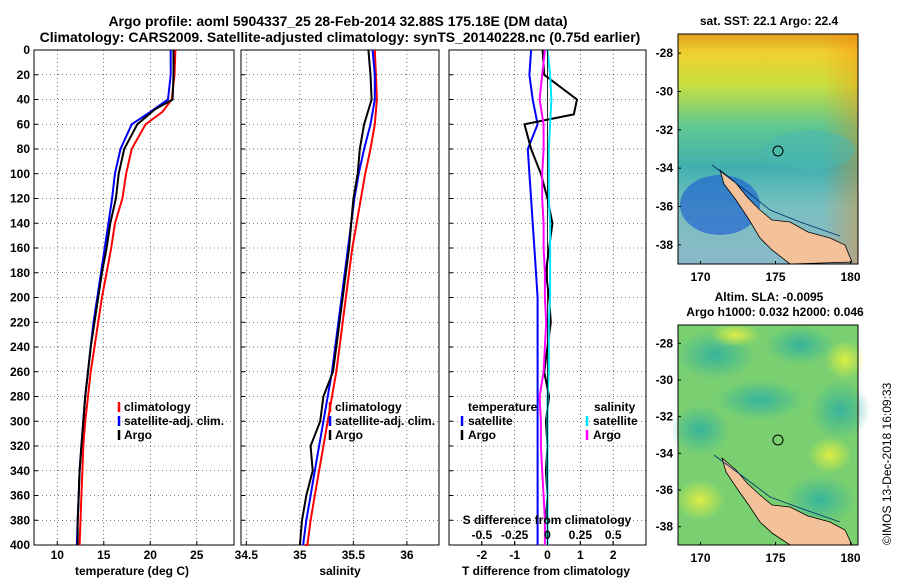  Describe the element at coordinates (503, 407) in the screenshot. I see `legend-title-temperature: temperature` at that location.